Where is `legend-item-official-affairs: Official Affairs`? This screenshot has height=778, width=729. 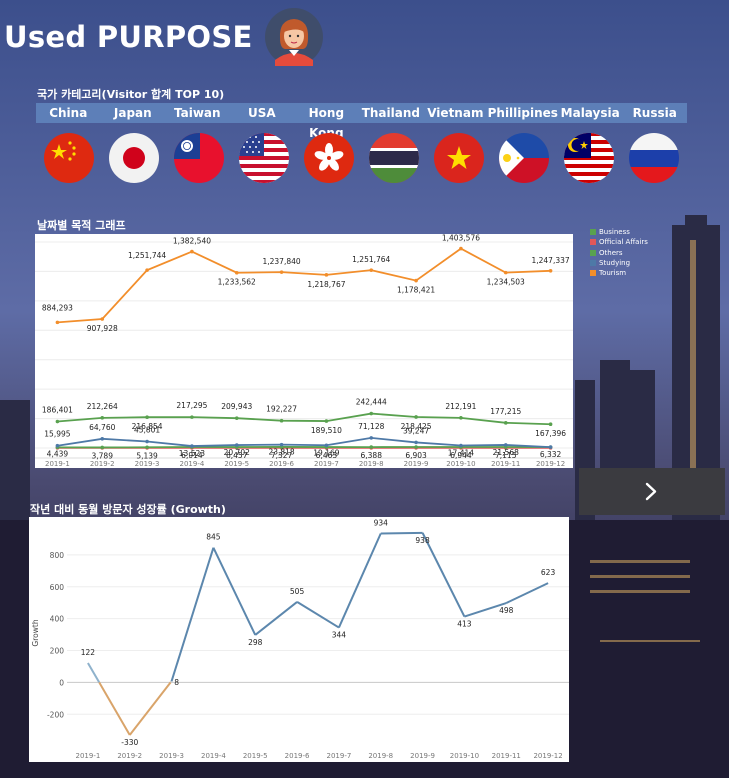 legend-item-official-affairs: Official Affairs is located at coordinates (619, 242).